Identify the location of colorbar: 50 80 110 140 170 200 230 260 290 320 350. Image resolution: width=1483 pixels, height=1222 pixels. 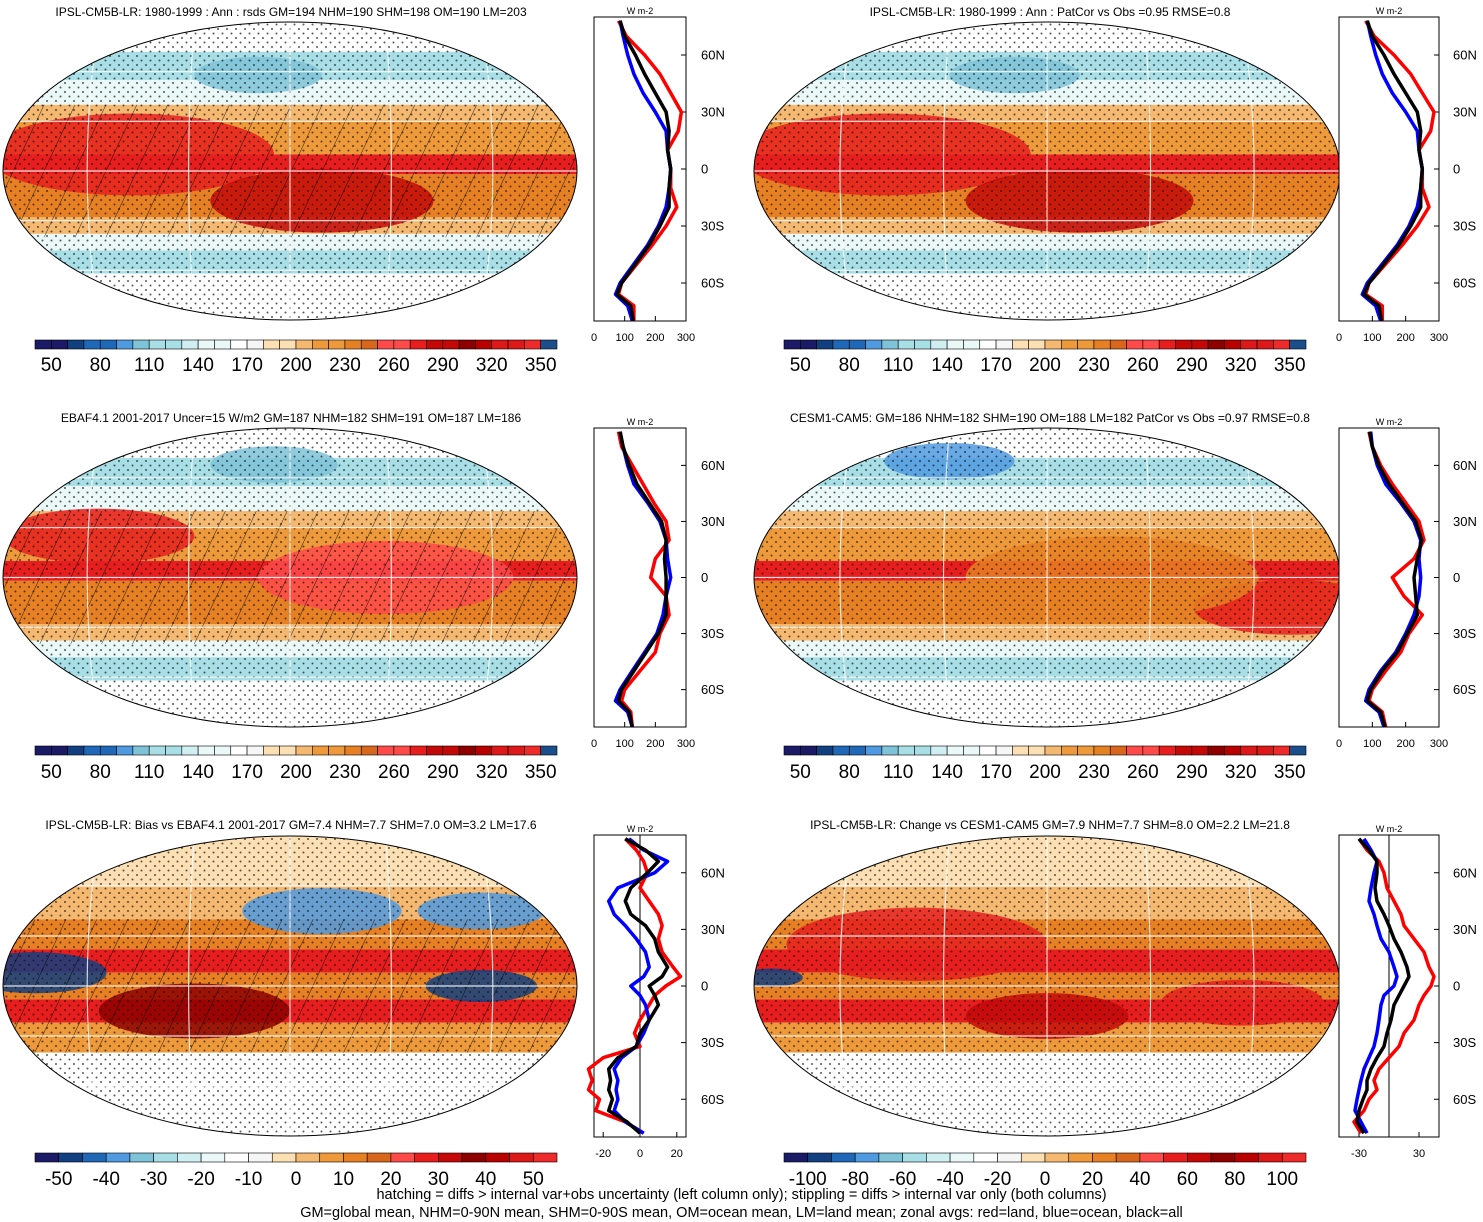
(1045, 357).